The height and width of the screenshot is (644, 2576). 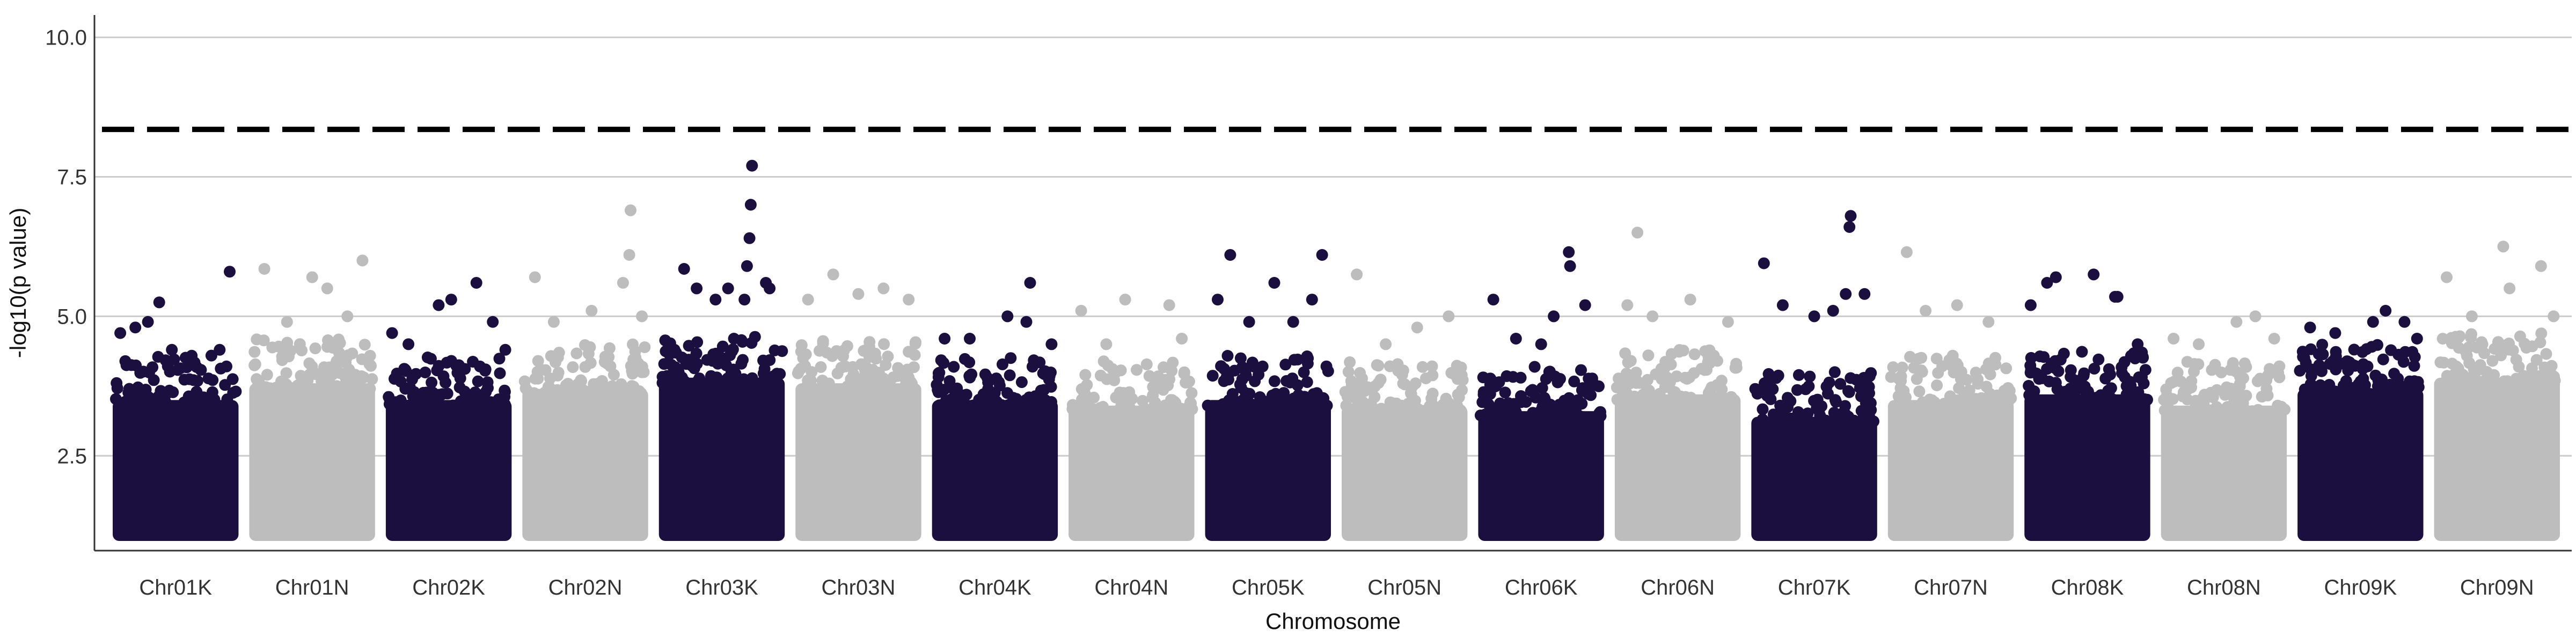 What do you see at coordinates (2224, 587) in the screenshot?
I see `x-tick-label: Chr08N` at bounding box center [2224, 587].